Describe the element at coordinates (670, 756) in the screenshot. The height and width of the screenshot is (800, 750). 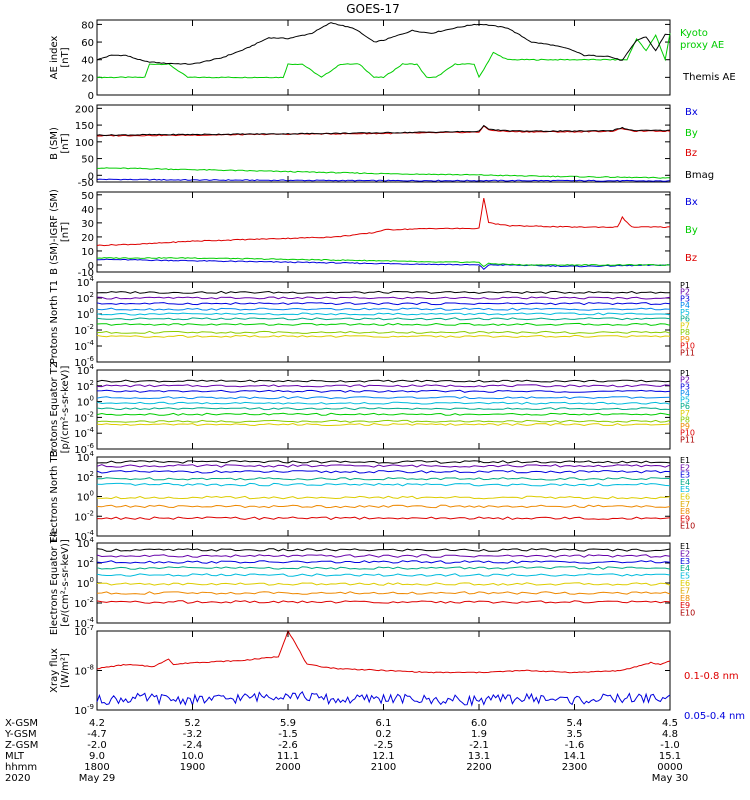
I see `ephem-value: 15.1` at that location.